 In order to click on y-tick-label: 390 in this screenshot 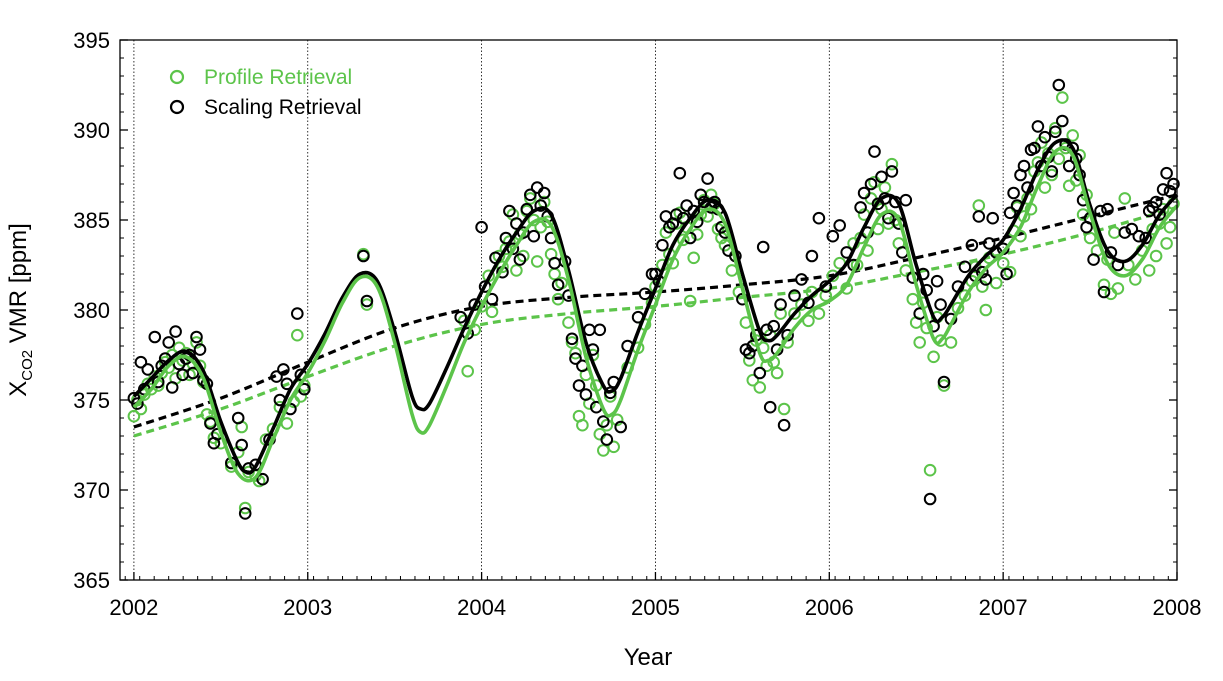, I will do `click(91, 130)`.